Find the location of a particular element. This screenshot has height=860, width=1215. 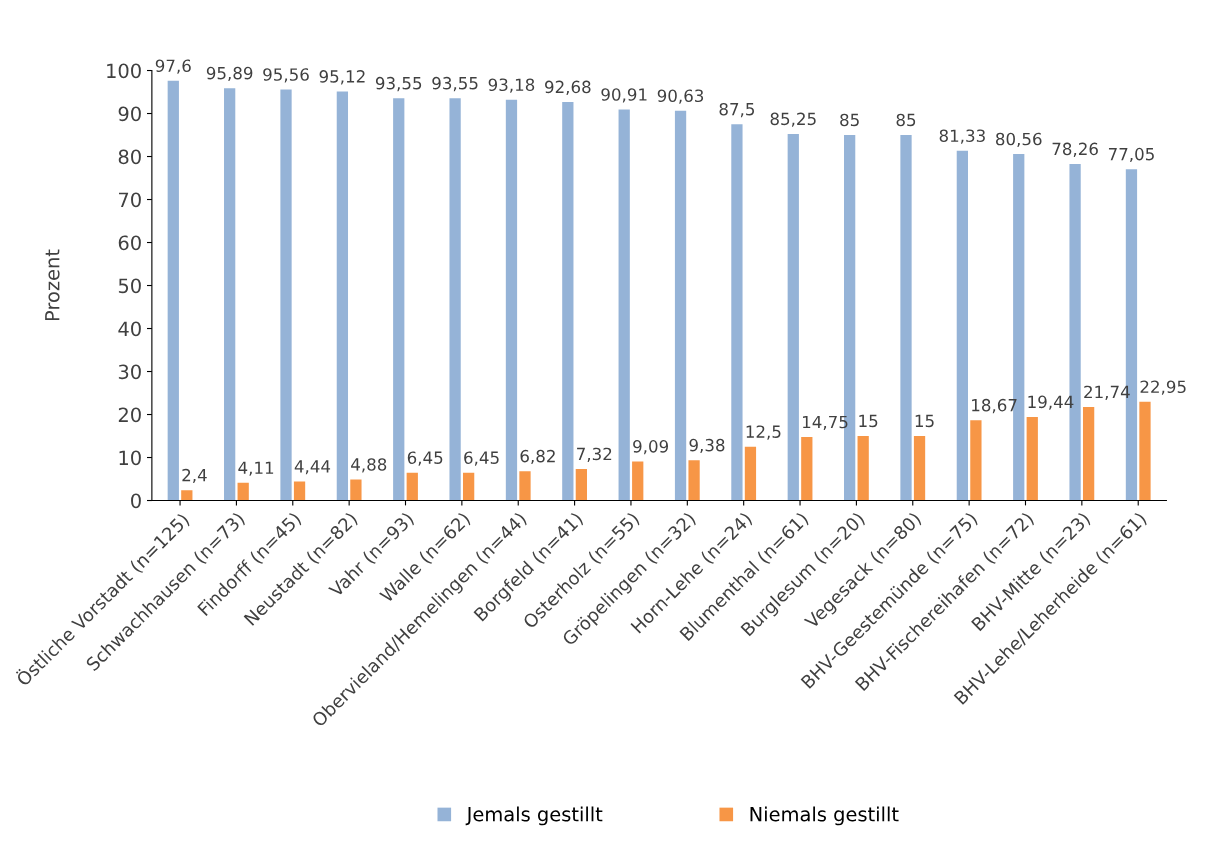

data-label: 4,11 is located at coordinates (256, 468).